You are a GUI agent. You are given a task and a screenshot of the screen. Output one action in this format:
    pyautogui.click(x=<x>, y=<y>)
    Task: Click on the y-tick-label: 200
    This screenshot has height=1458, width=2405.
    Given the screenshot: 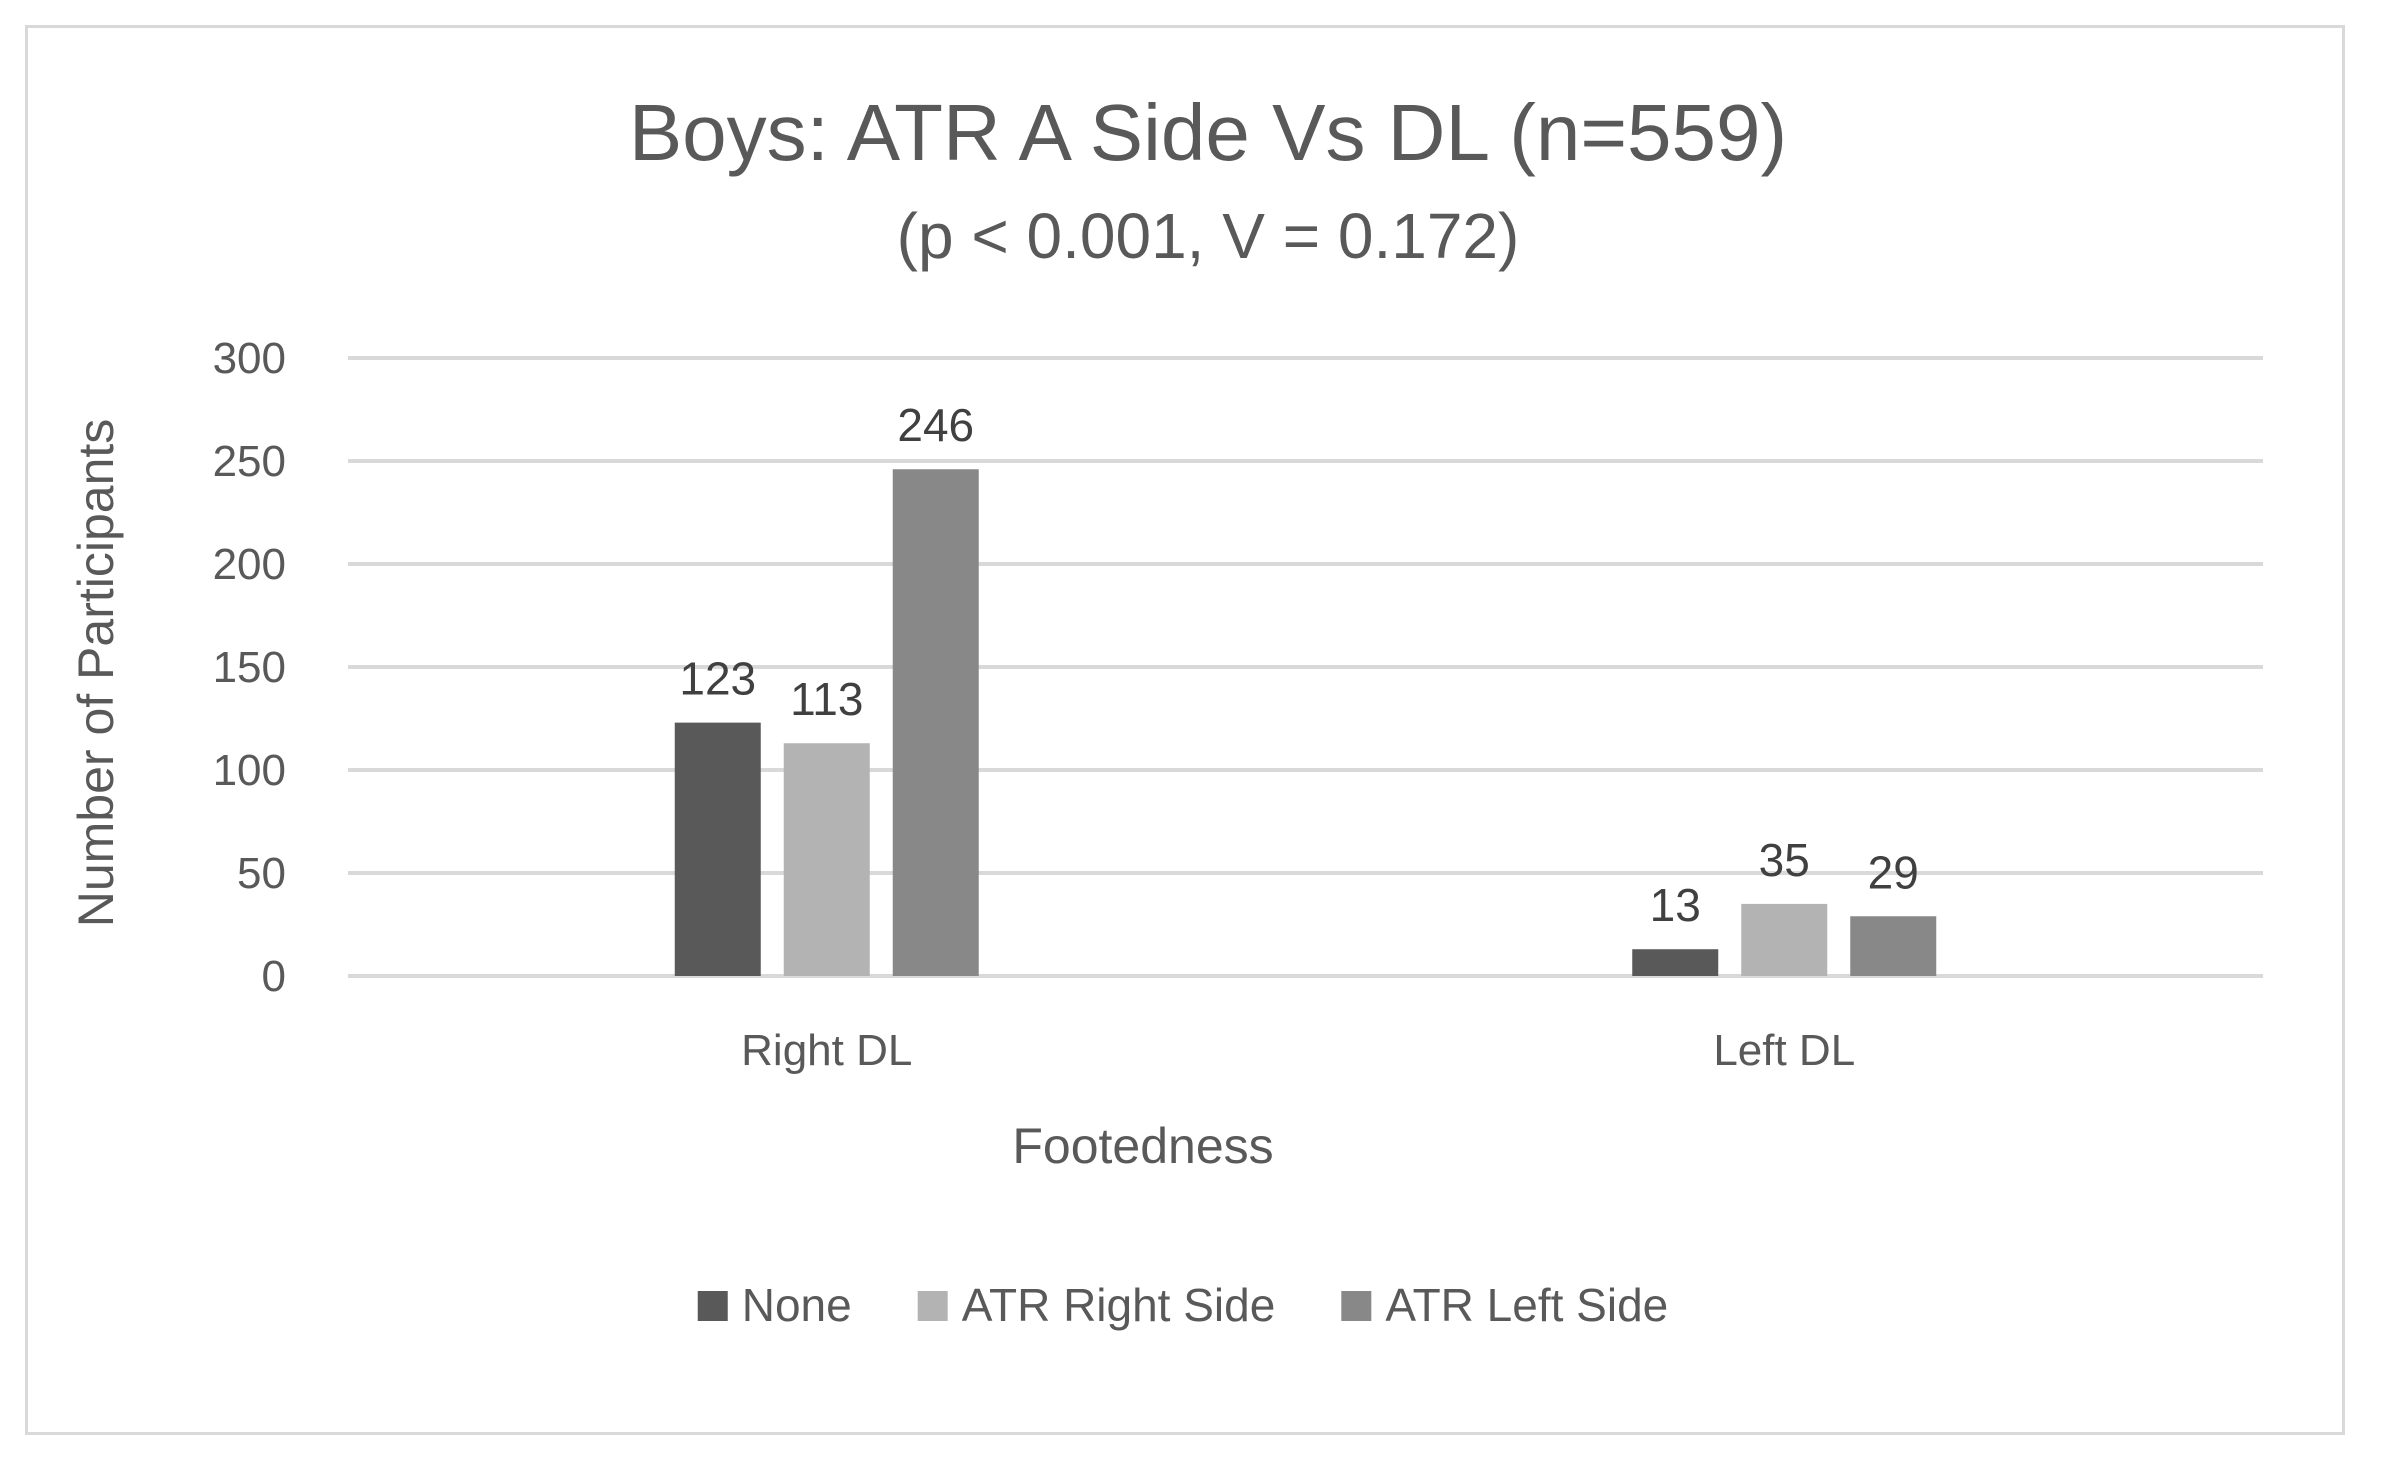 What is the action you would take?
    pyautogui.click(x=249, y=564)
    